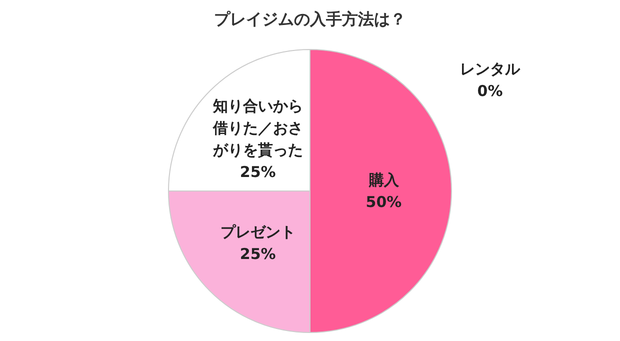 The width and height of the screenshot is (620, 341). I want to click on category-label: レンタル, so click(490, 69).